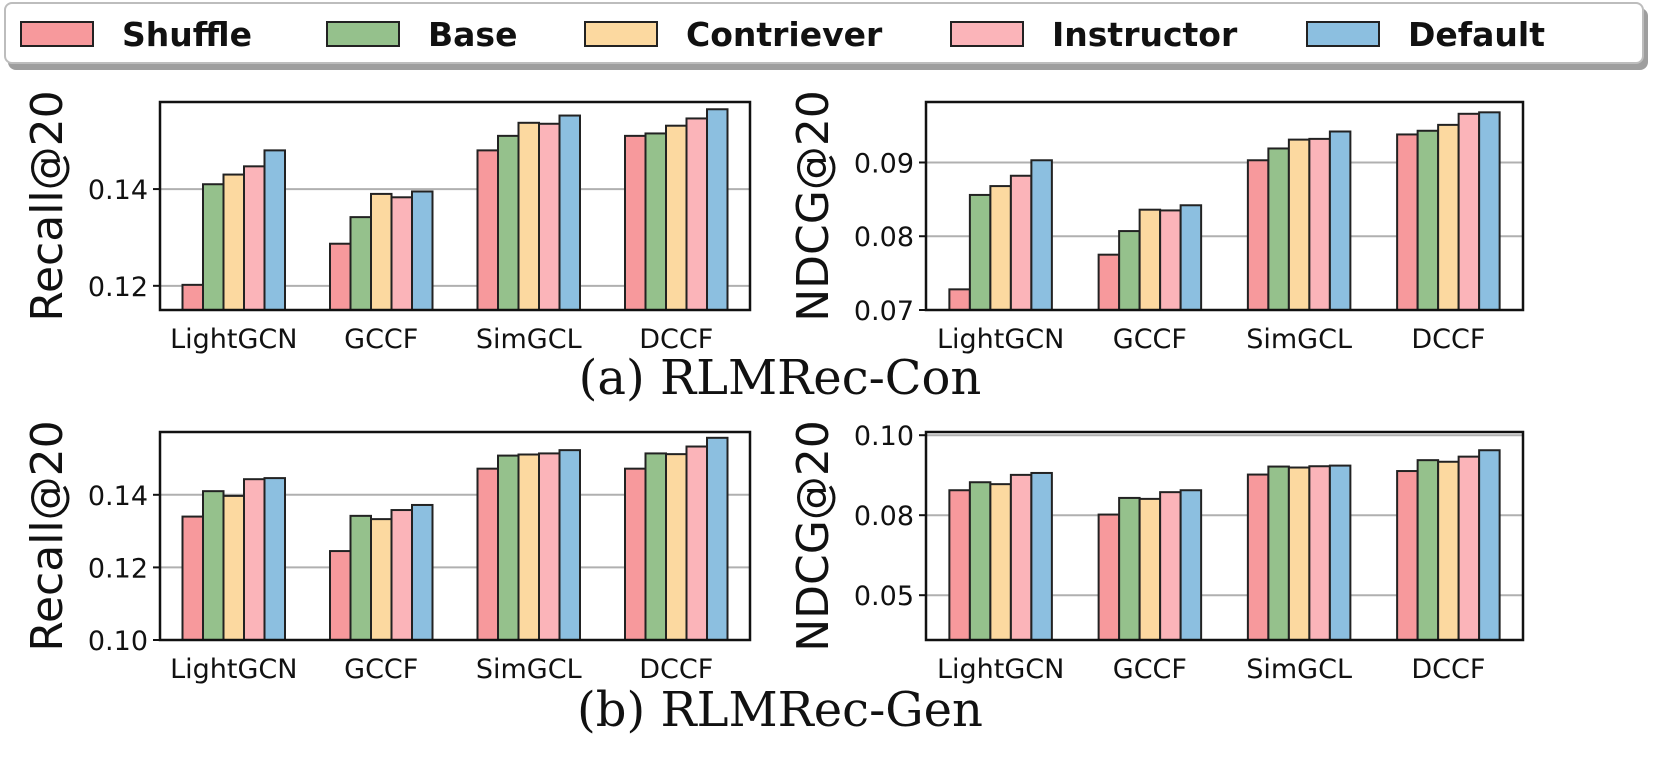  What do you see at coordinates (884, 311) in the screenshot?
I see `y-tick-label: 0.07` at bounding box center [884, 311].